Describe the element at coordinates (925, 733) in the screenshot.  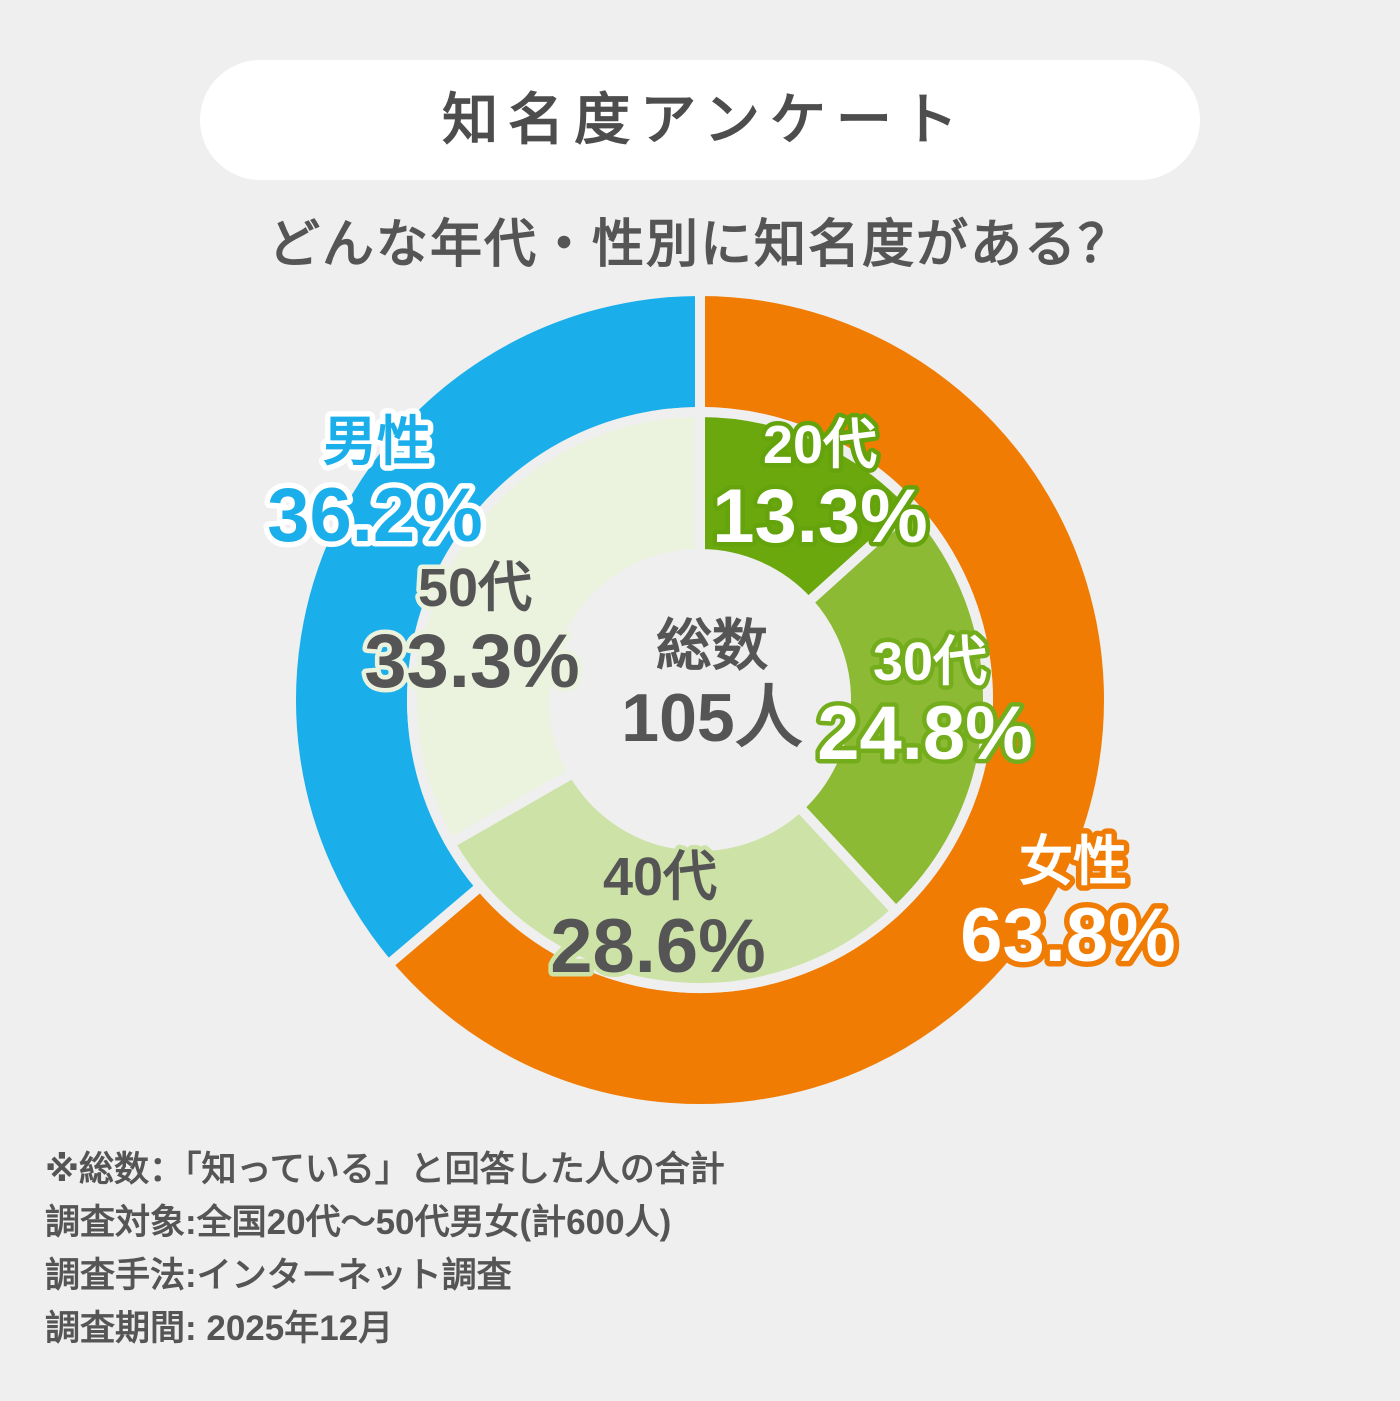
I see `value-30s: 24.8%` at that location.